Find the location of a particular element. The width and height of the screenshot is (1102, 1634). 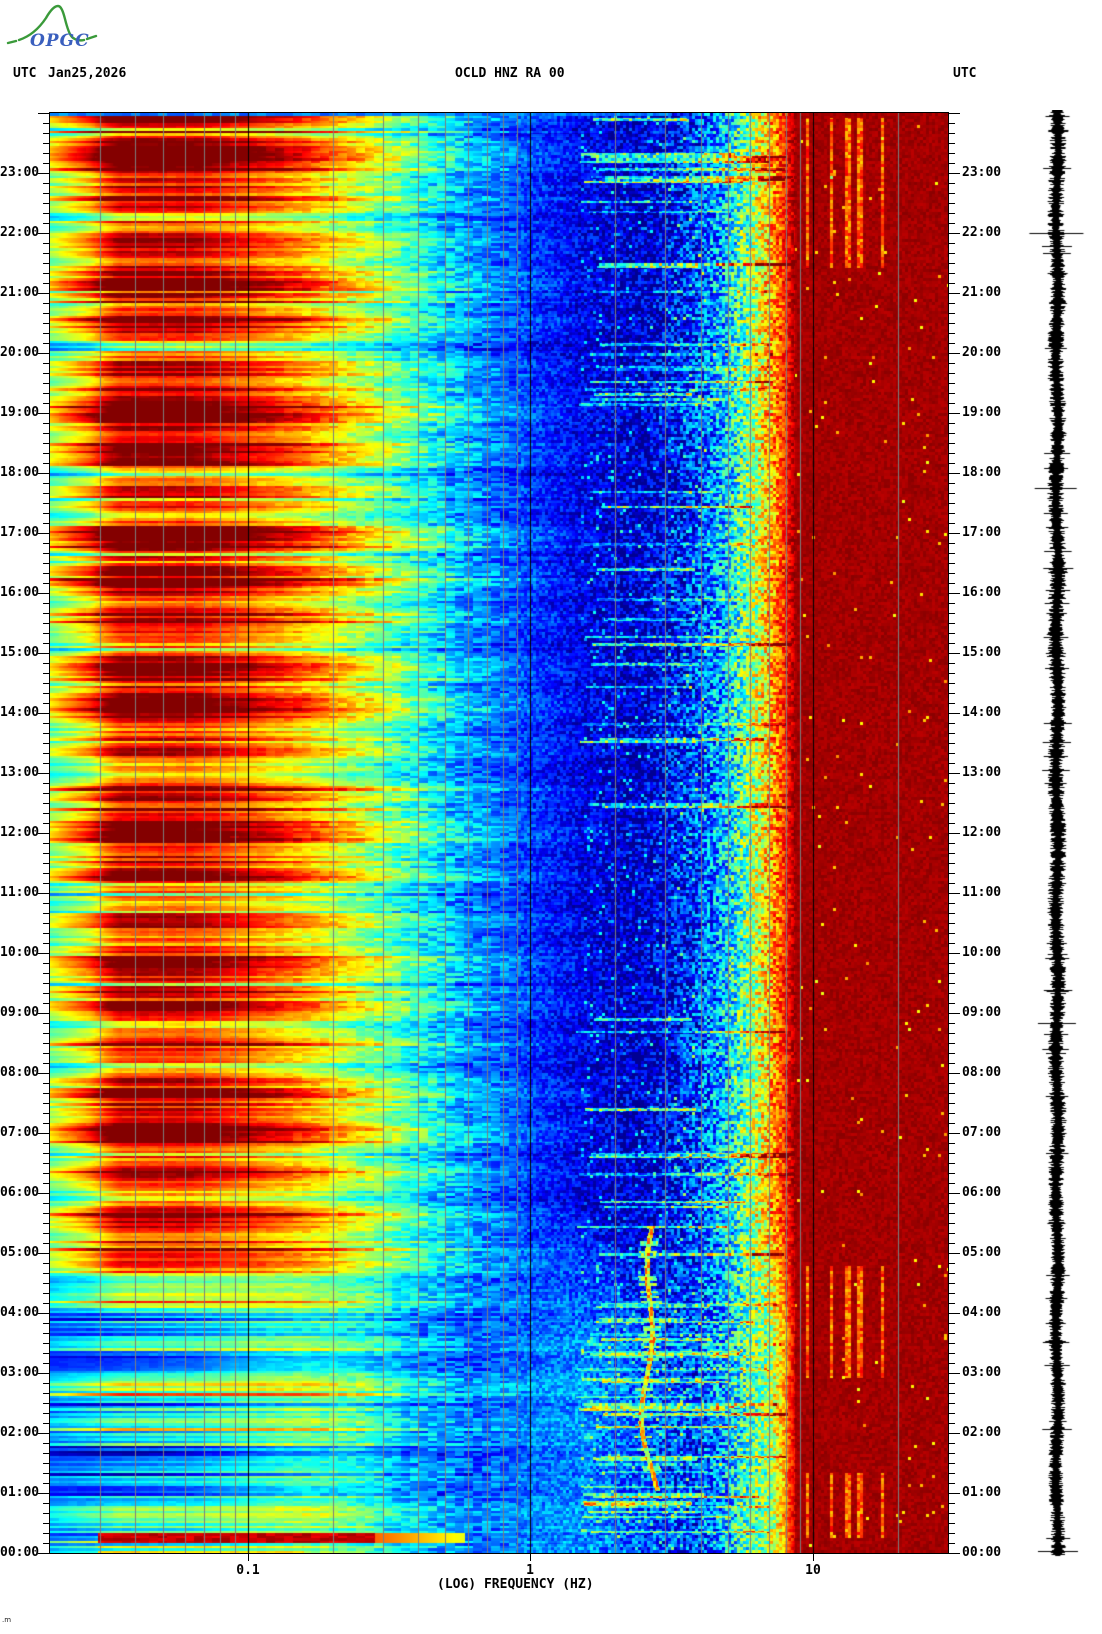

y-tick-label-right: 06:00 is located at coordinates (982, 1192).